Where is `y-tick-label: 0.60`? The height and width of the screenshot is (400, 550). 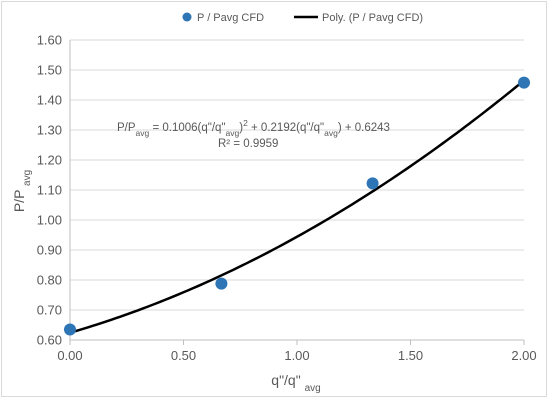 y-tick-label: 0.60 is located at coordinates (49, 340).